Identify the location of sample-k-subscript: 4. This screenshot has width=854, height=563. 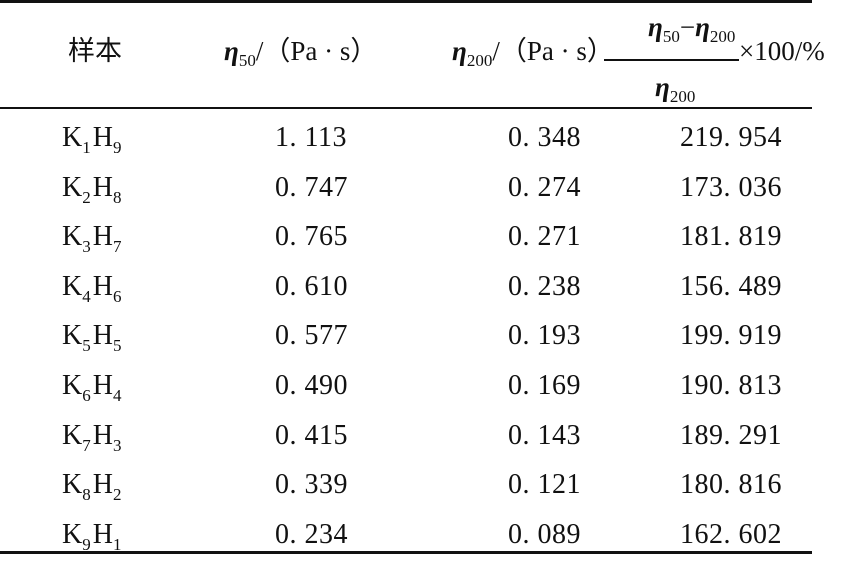
(86, 296).